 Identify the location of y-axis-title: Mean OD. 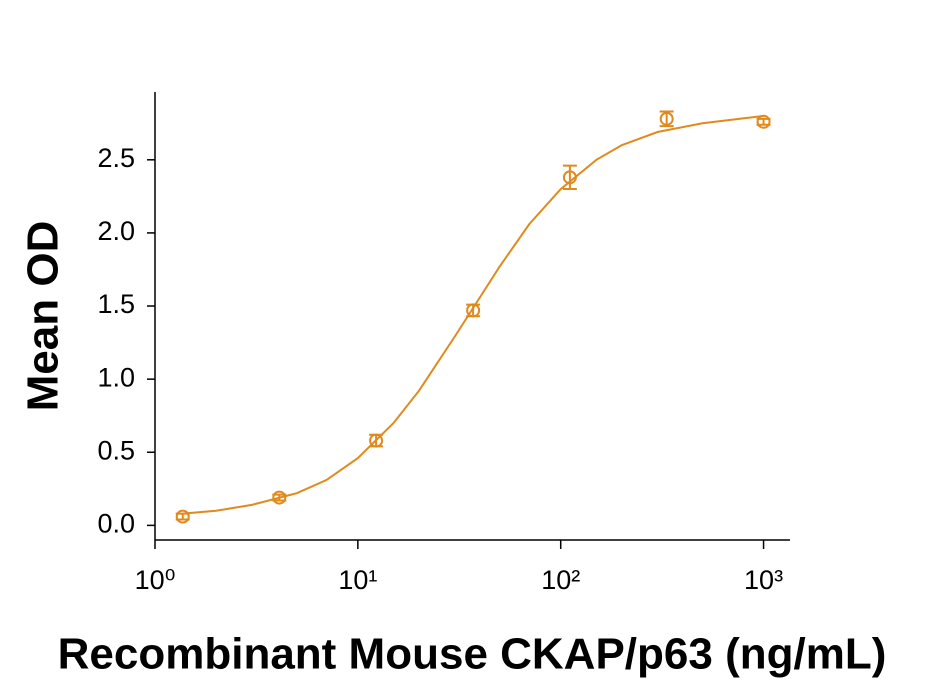
(43, 316).